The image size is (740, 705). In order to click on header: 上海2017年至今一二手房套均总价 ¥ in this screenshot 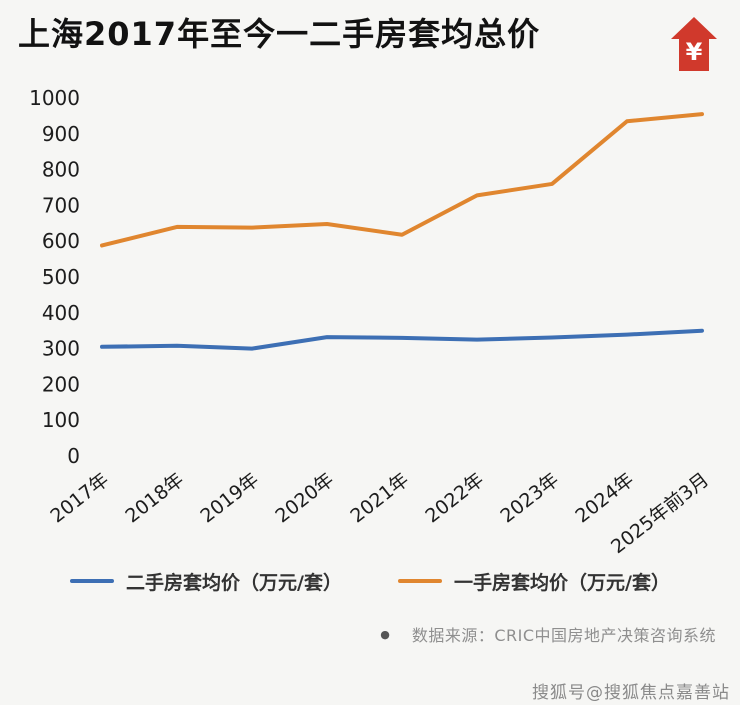, I will do `click(370, 36)`.